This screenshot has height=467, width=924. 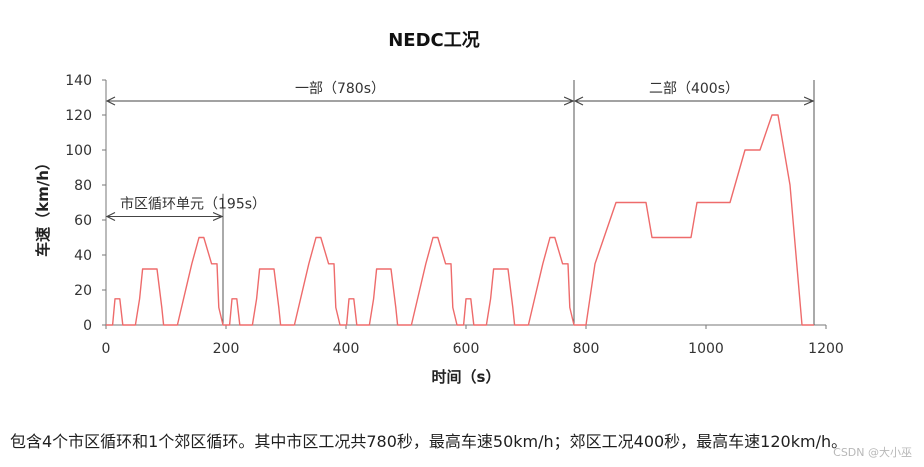 I want to click on x-tick-label: 800, so click(x=586, y=349).